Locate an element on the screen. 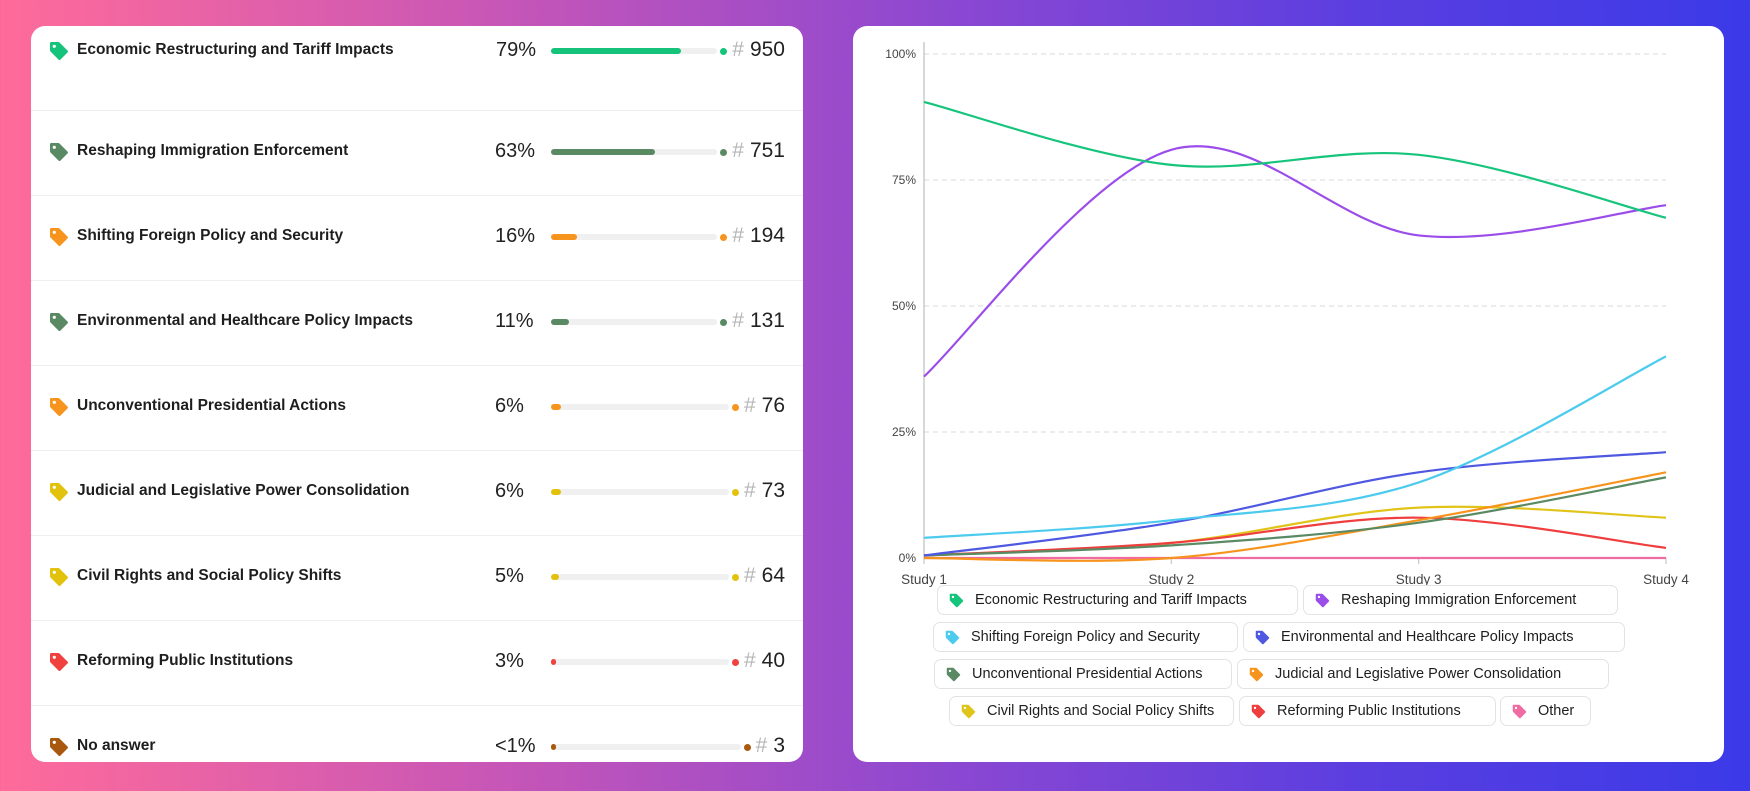 The width and height of the screenshot is (1750, 791). series-line-shifting-foreign-policy-and-security is located at coordinates (1295, 447).